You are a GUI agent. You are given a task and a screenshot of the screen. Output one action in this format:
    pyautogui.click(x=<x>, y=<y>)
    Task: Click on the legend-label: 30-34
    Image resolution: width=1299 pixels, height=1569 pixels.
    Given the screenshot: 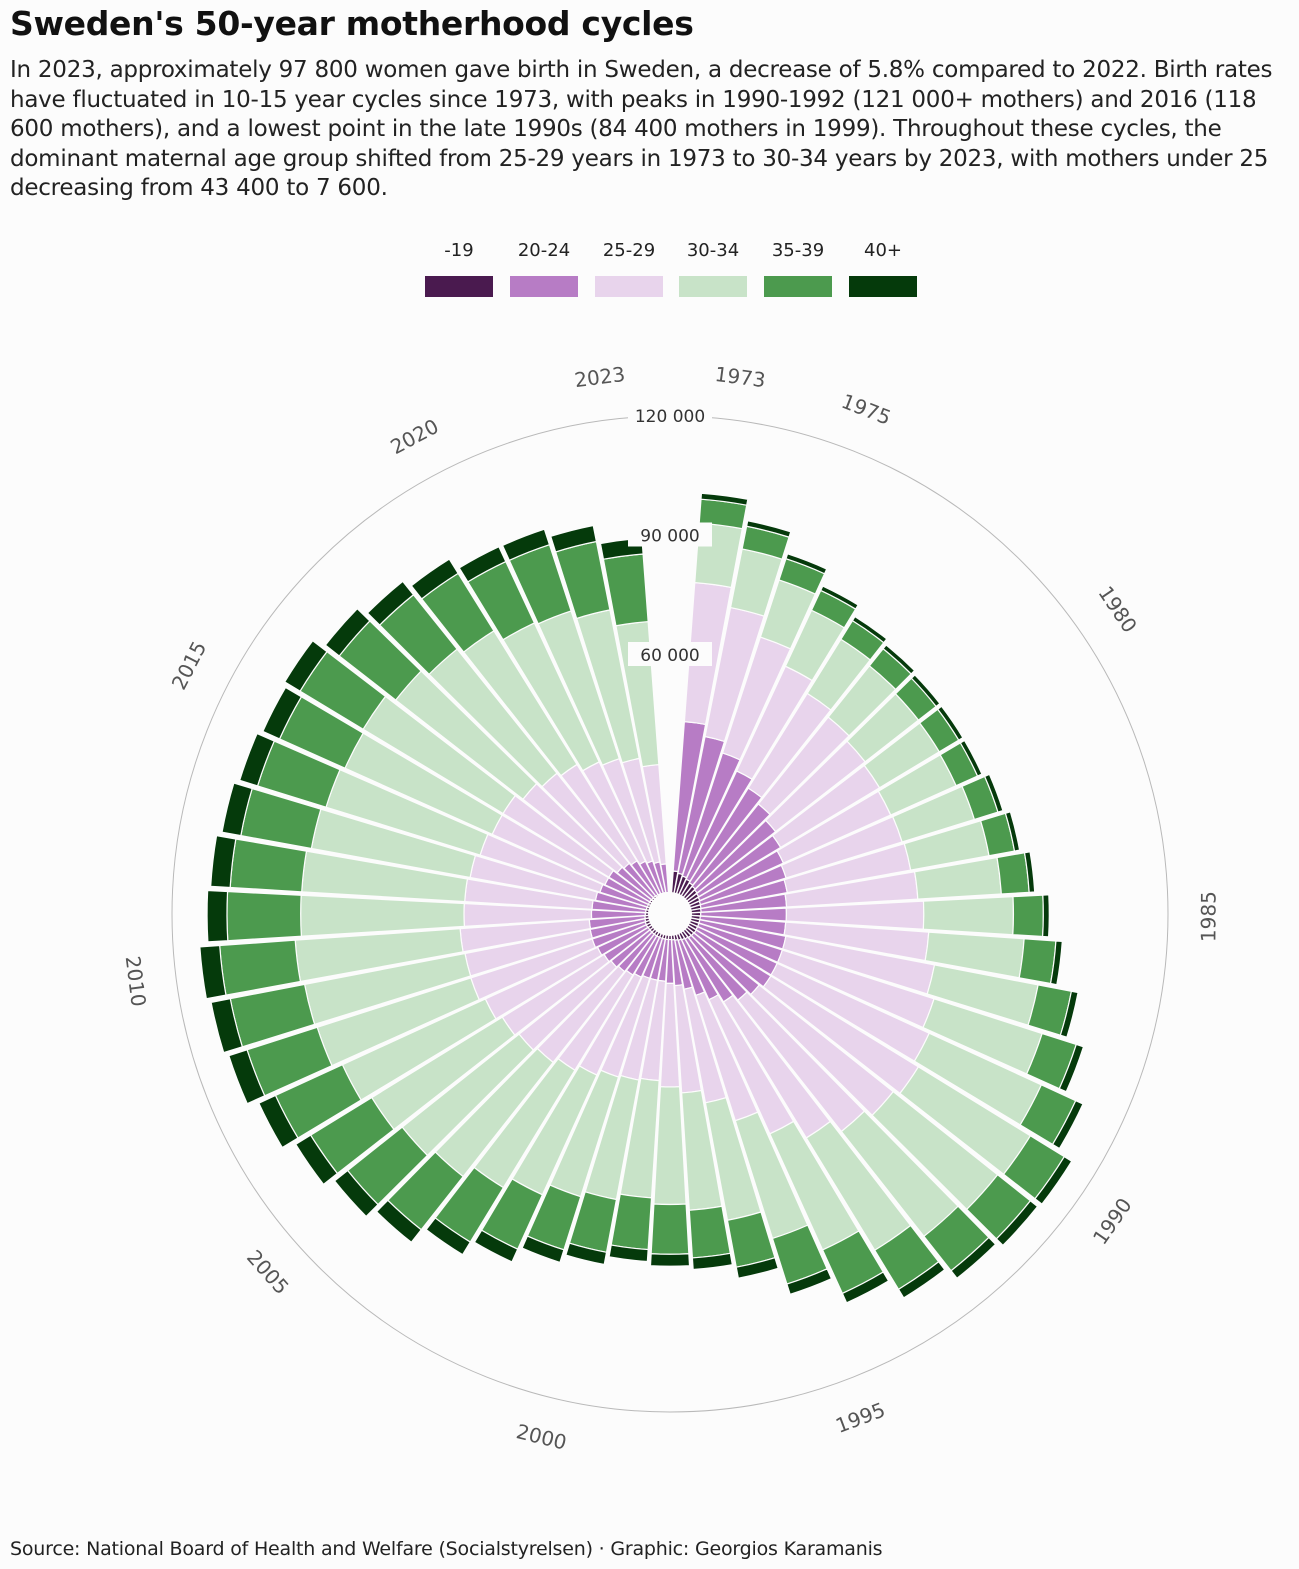 What is the action you would take?
    pyautogui.click(x=713, y=250)
    